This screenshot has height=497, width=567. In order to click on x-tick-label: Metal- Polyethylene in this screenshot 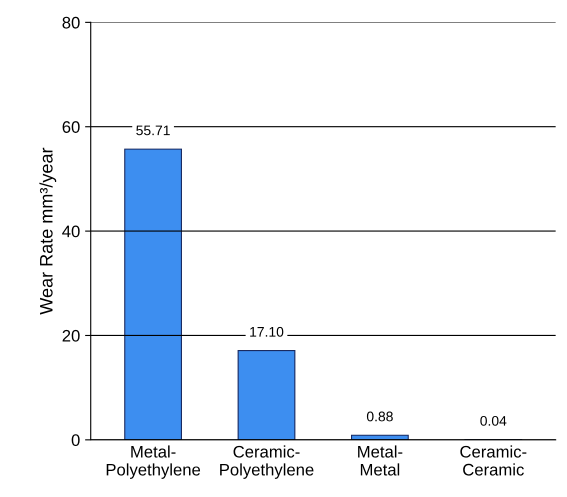, I will do `click(153, 462)`.